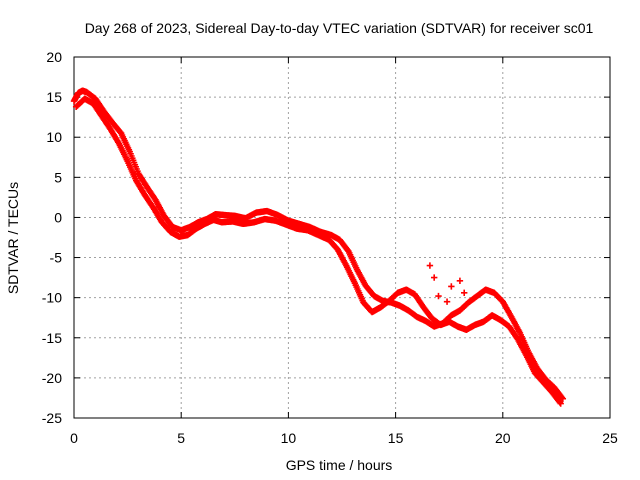 Image resolution: width=640 pixels, height=480 pixels. Describe the element at coordinates (54, 57) in the screenshot. I see `y-tick-label: 20` at that location.